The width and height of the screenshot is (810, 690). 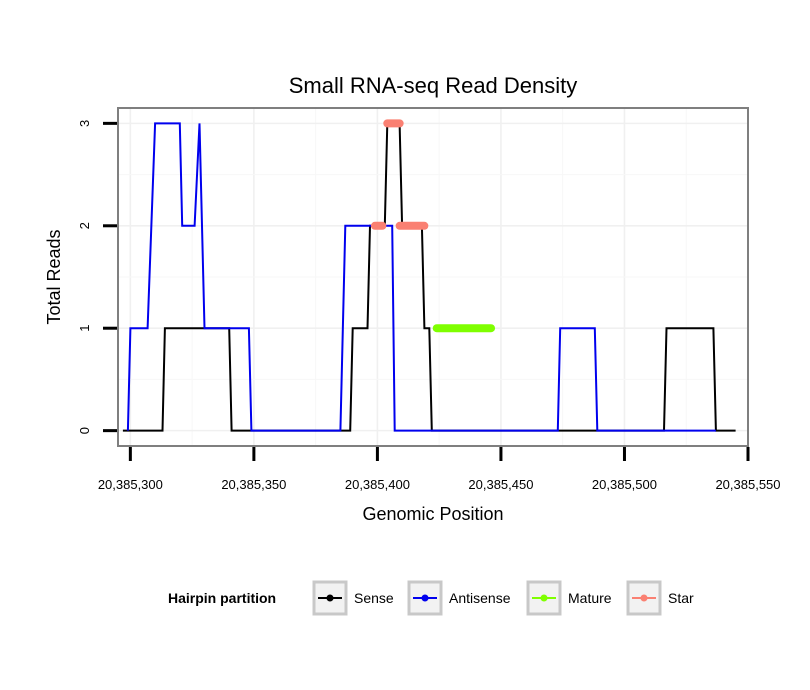 I want to click on legend-key-point-sense, so click(x=330, y=598).